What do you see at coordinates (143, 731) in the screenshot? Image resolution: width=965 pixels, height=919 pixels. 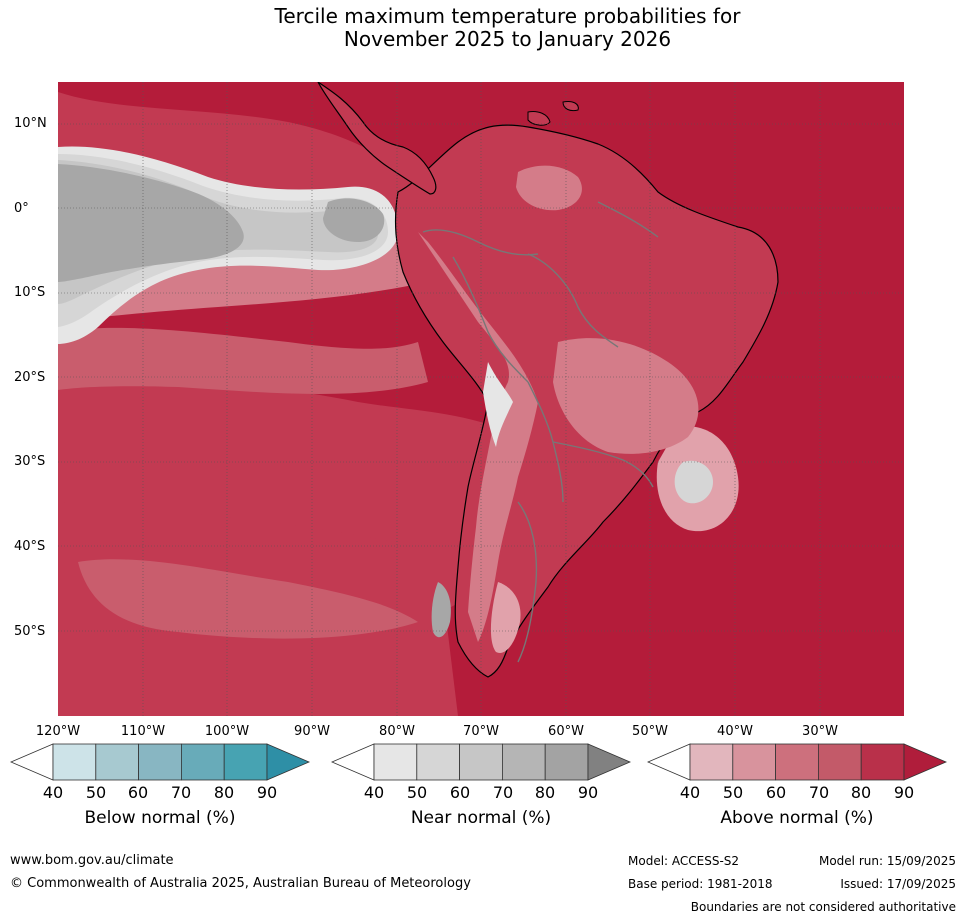 I see `lon-label-110w: 110°W` at bounding box center [143, 731].